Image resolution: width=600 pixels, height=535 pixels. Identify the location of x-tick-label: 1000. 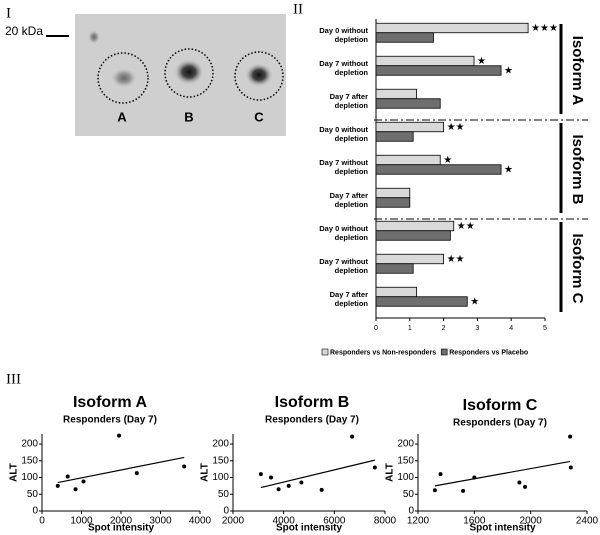
(81, 521).